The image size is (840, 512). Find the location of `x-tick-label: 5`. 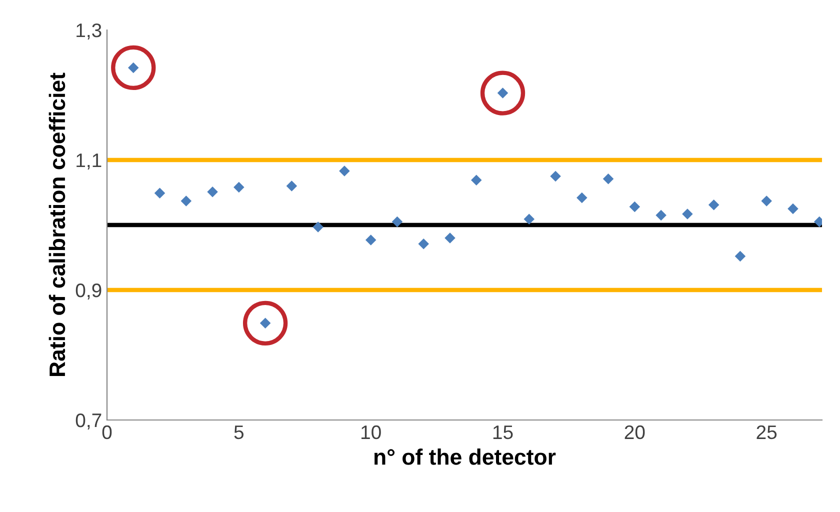

x-tick-label: 5 is located at coordinates (239, 433).